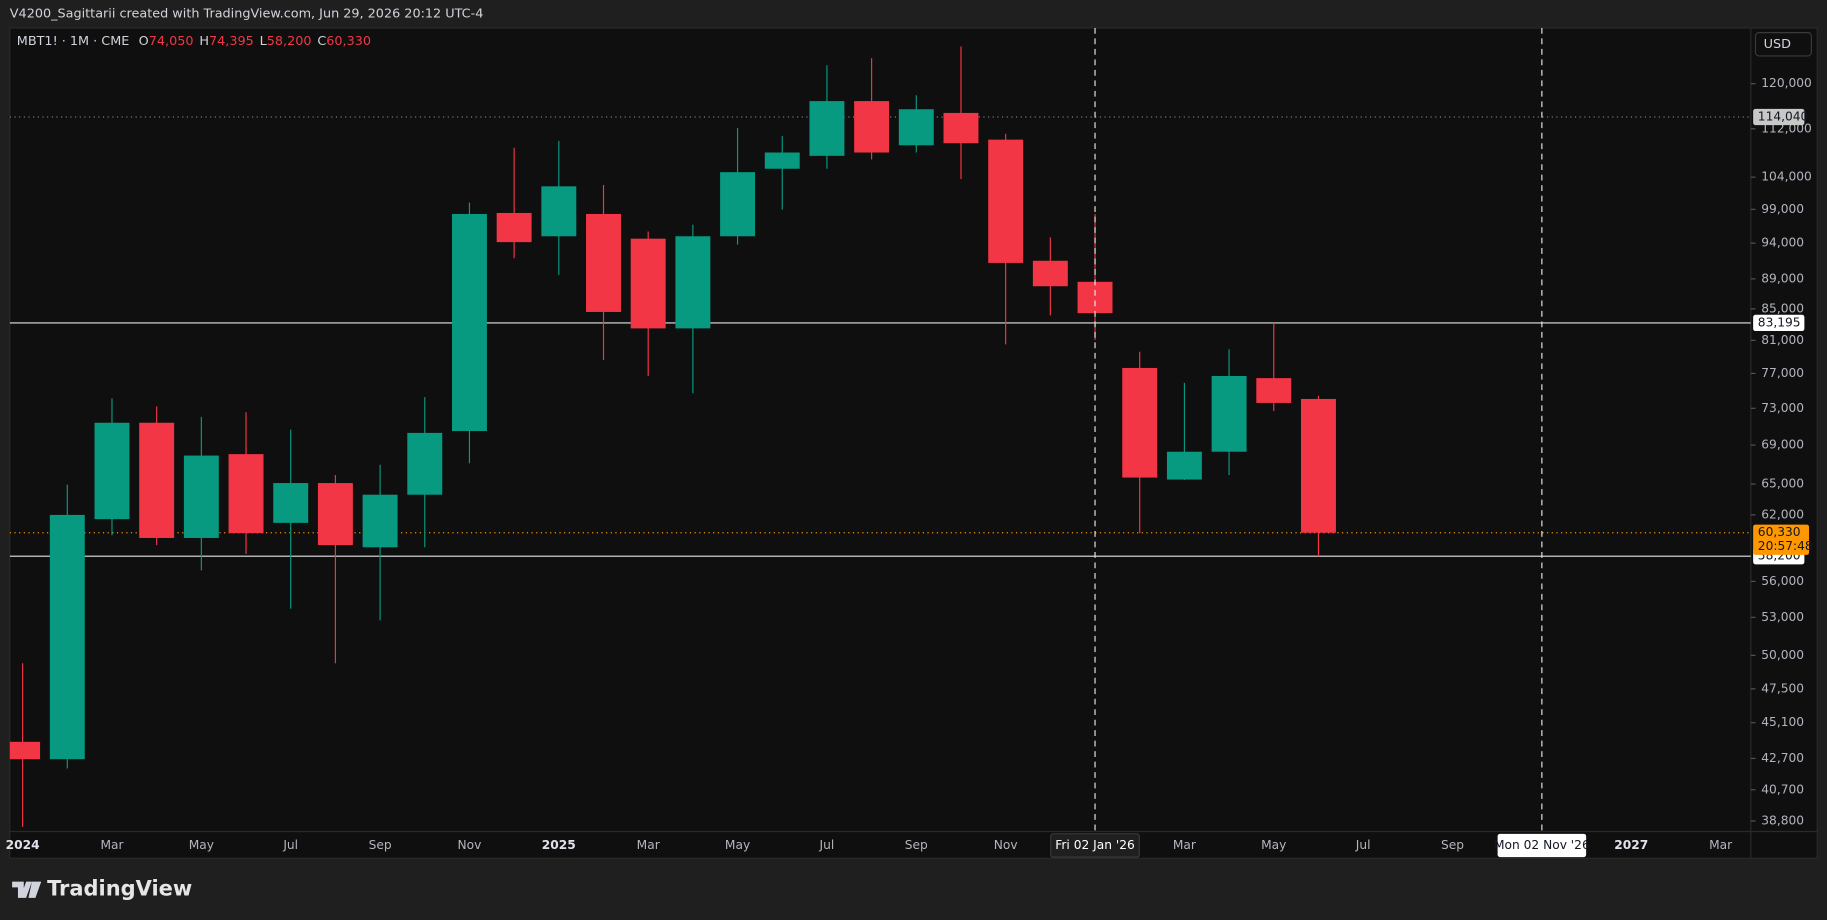 This screenshot has height=920, width=1827. I want to click on y-tick-label: 81,000, so click(1782, 340).